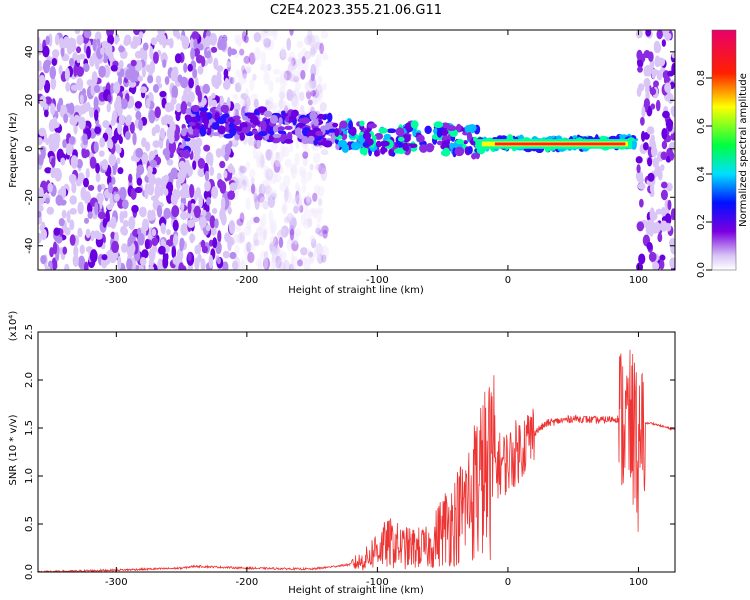 The height and width of the screenshot is (600, 750). What do you see at coordinates (29, 380) in the screenshot?
I see `y-tick-label: 2.0` at bounding box center [29, 380].